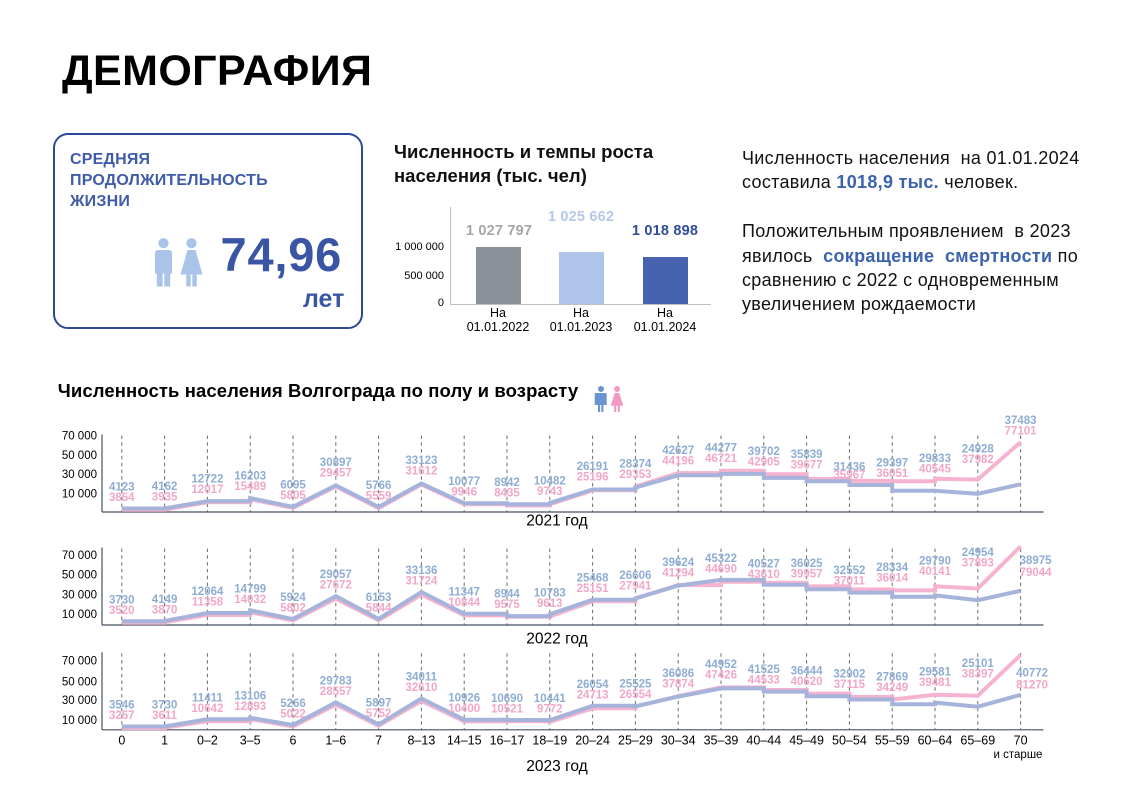  I want to click on svg-text: 25151, so click(593, 589).